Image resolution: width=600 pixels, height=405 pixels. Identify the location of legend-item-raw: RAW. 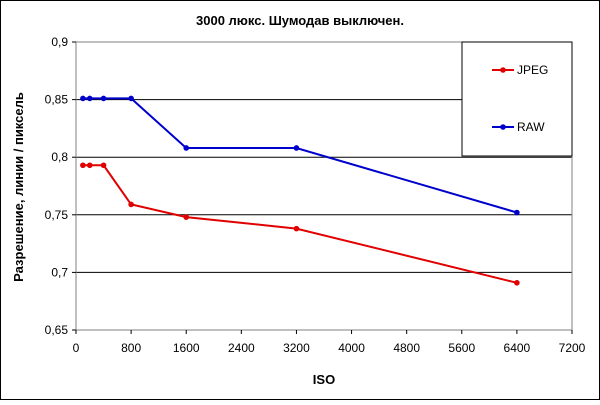
(518, 127).